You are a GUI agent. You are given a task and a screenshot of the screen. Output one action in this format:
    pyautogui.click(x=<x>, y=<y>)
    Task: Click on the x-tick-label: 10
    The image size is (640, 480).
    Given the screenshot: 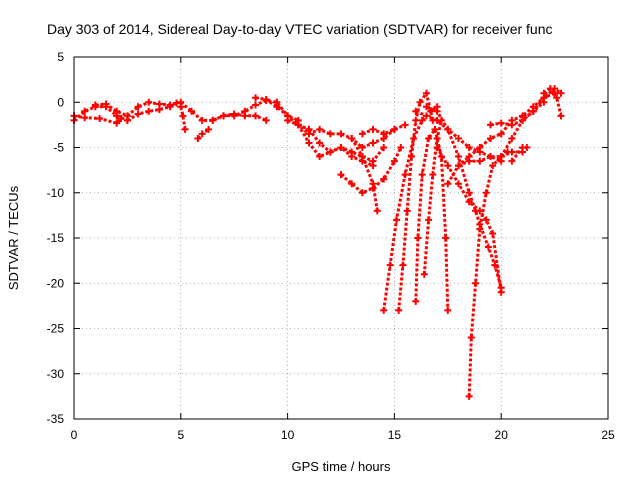 What is the action you would take?
    pyautogui.click(x=288, y=435)
    